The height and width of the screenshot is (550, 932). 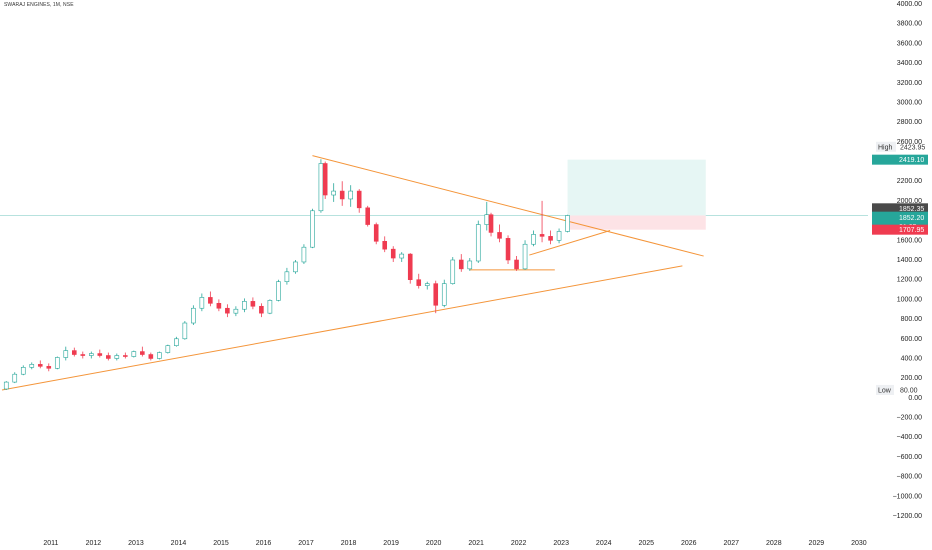 What do you see at coordinates (909, 240) in the screenshot?
I see `price-tick-label: 1600.00` at bounding box center [909, 240].